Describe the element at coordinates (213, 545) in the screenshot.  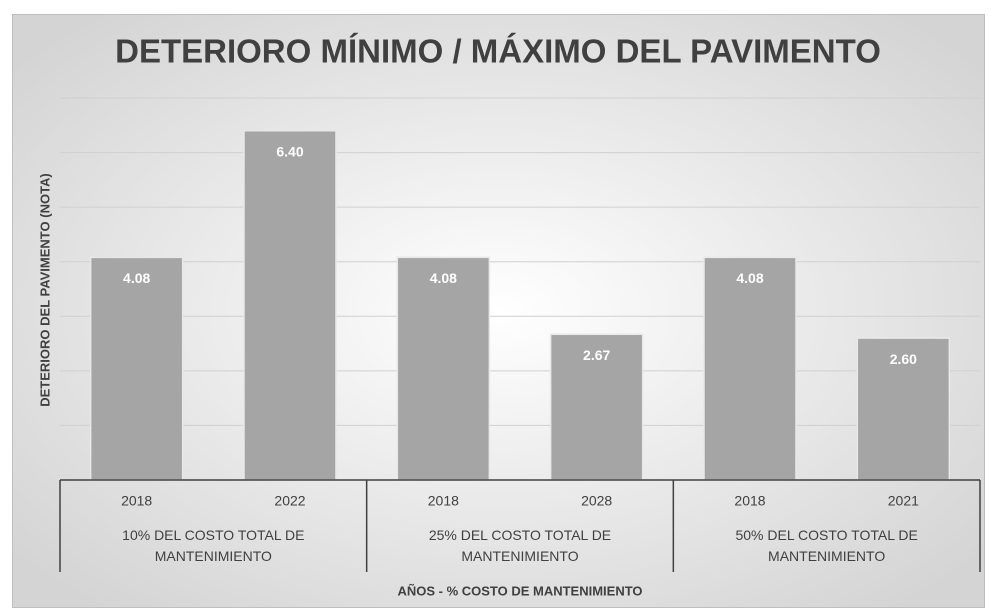
I see `group-label: 10% DEL COSTO TOTAL DE MANTENIMIENTO` at that location.